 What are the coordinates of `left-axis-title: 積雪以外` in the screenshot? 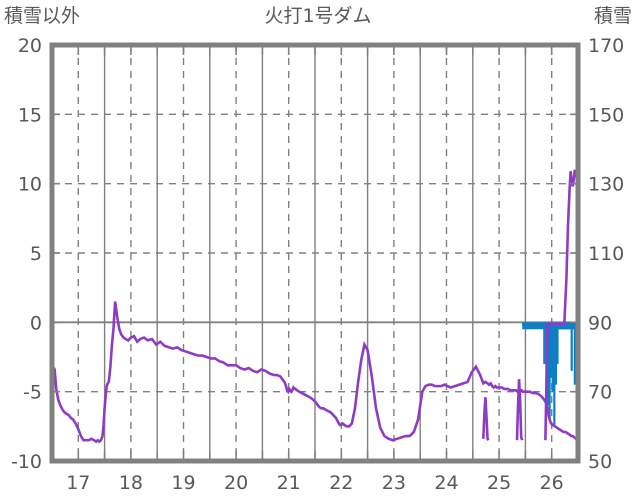 It's located at (42, 16).